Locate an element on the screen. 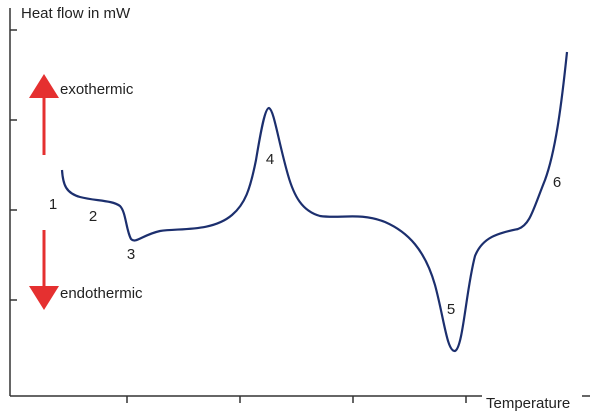  exothermic-label: exothermic is located at coordinates (97, 89).